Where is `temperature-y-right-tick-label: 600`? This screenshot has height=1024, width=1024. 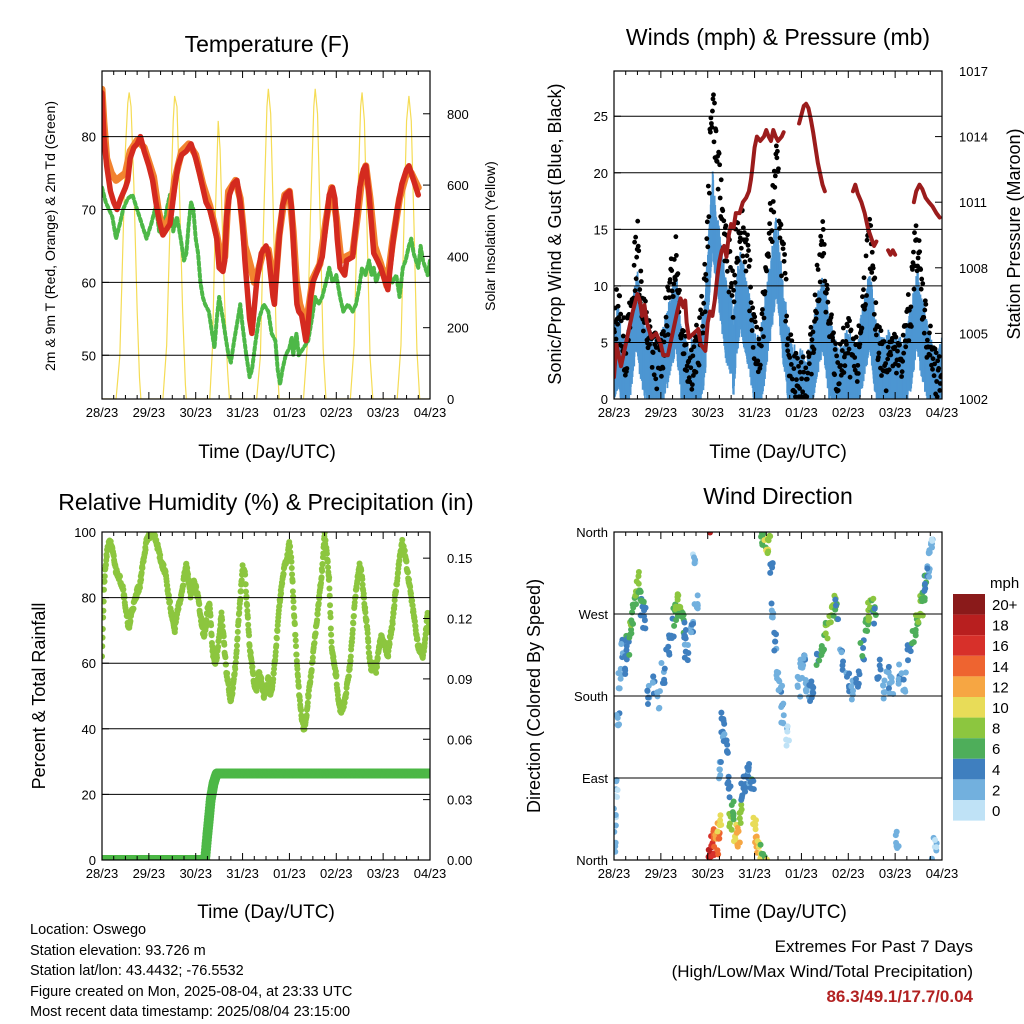 temperature-y-right-tick-label: 600 is located at coordinates (458, 185).